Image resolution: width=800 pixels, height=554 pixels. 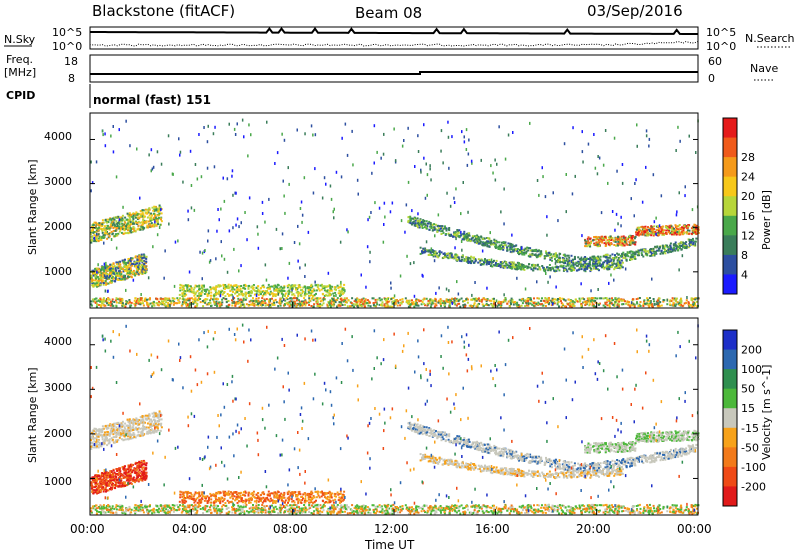 I want to click on nsky-series, so click(x=394, y=36).